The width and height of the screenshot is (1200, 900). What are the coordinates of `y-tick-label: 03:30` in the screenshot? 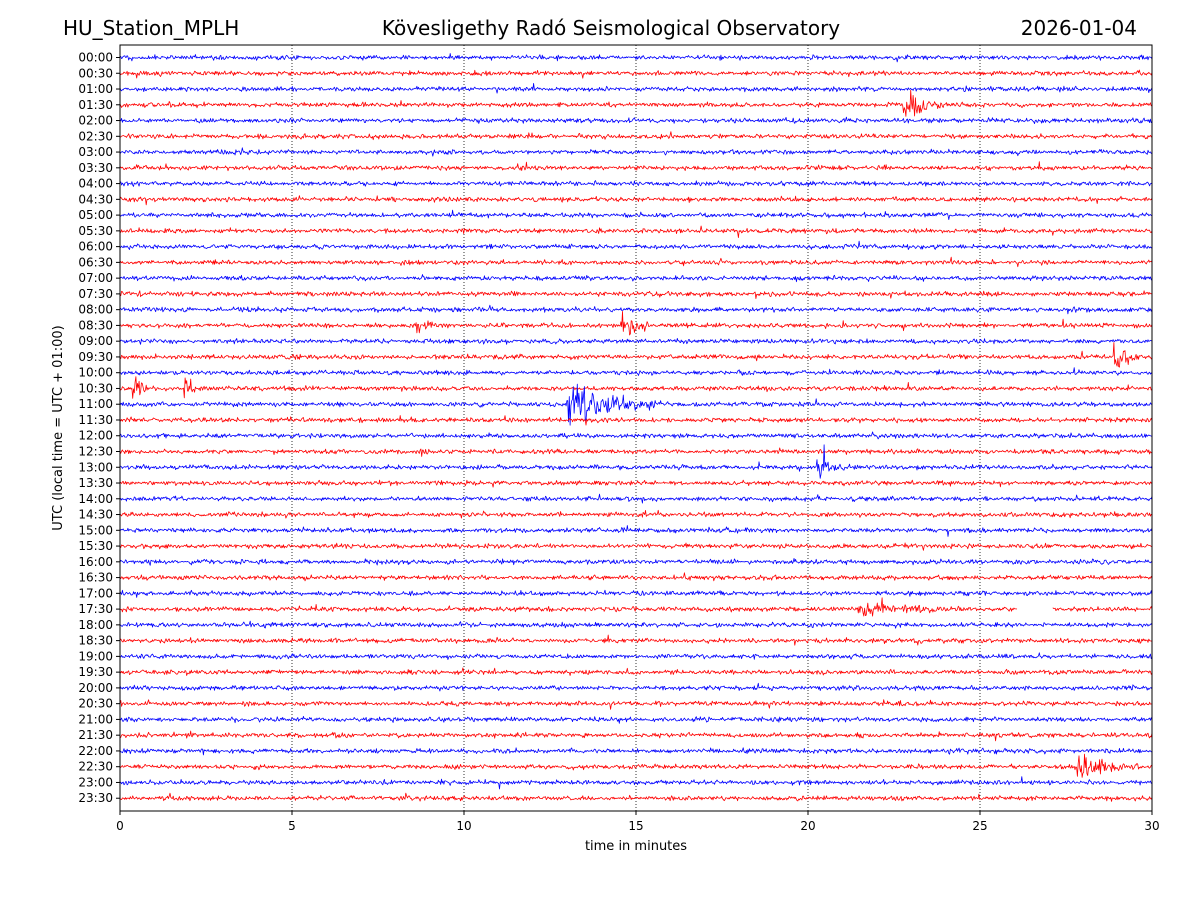 It's located at (95, 168).